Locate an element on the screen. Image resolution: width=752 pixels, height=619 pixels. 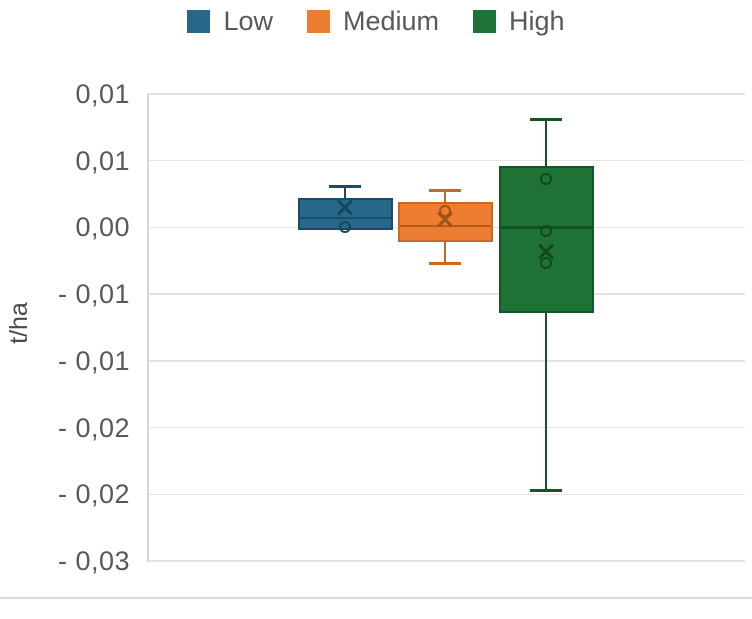
outlier-point-low is located at coordinates (345, 227).